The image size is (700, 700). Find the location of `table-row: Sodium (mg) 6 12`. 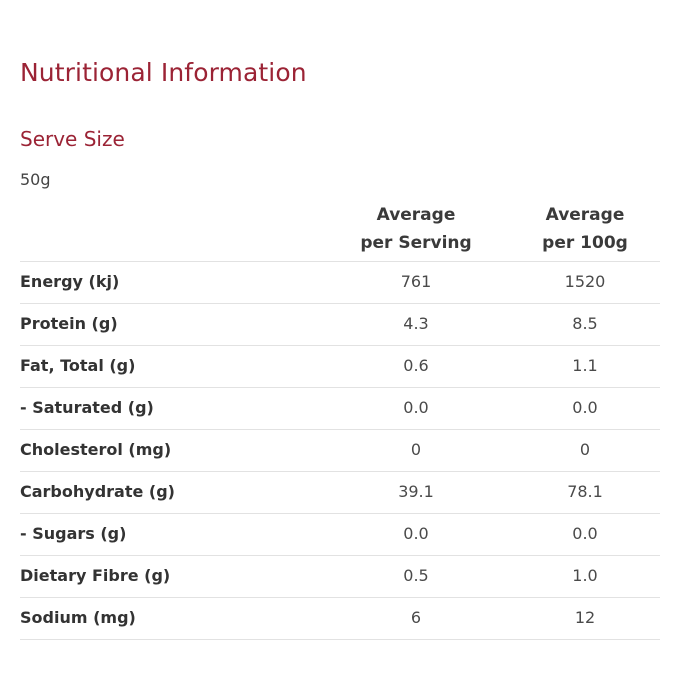

table-row: Sodium (mg) 6 12 is located at coordinates (340, 619).